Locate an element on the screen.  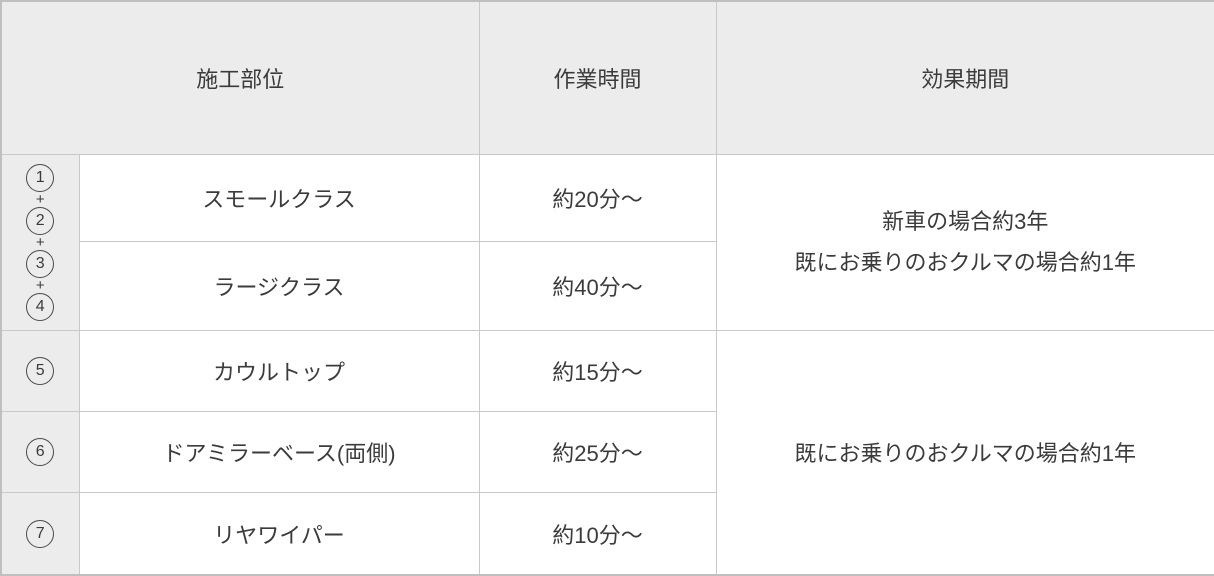
circled-number-5-icon: 5 is located at coordinates (40, 370).